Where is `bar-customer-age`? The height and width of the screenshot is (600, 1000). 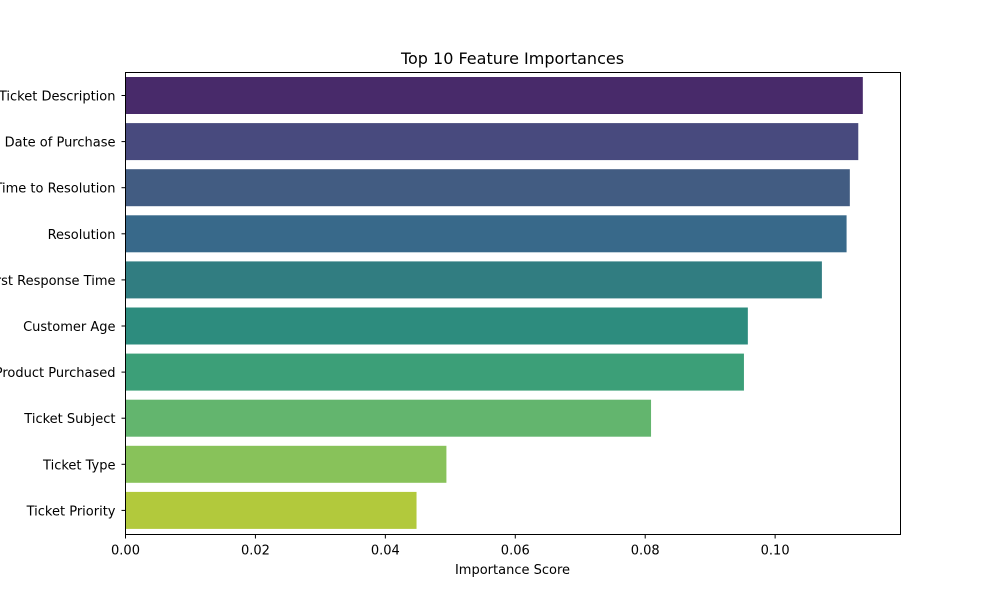
bar-customer-age is located at coordinates (436, 326).